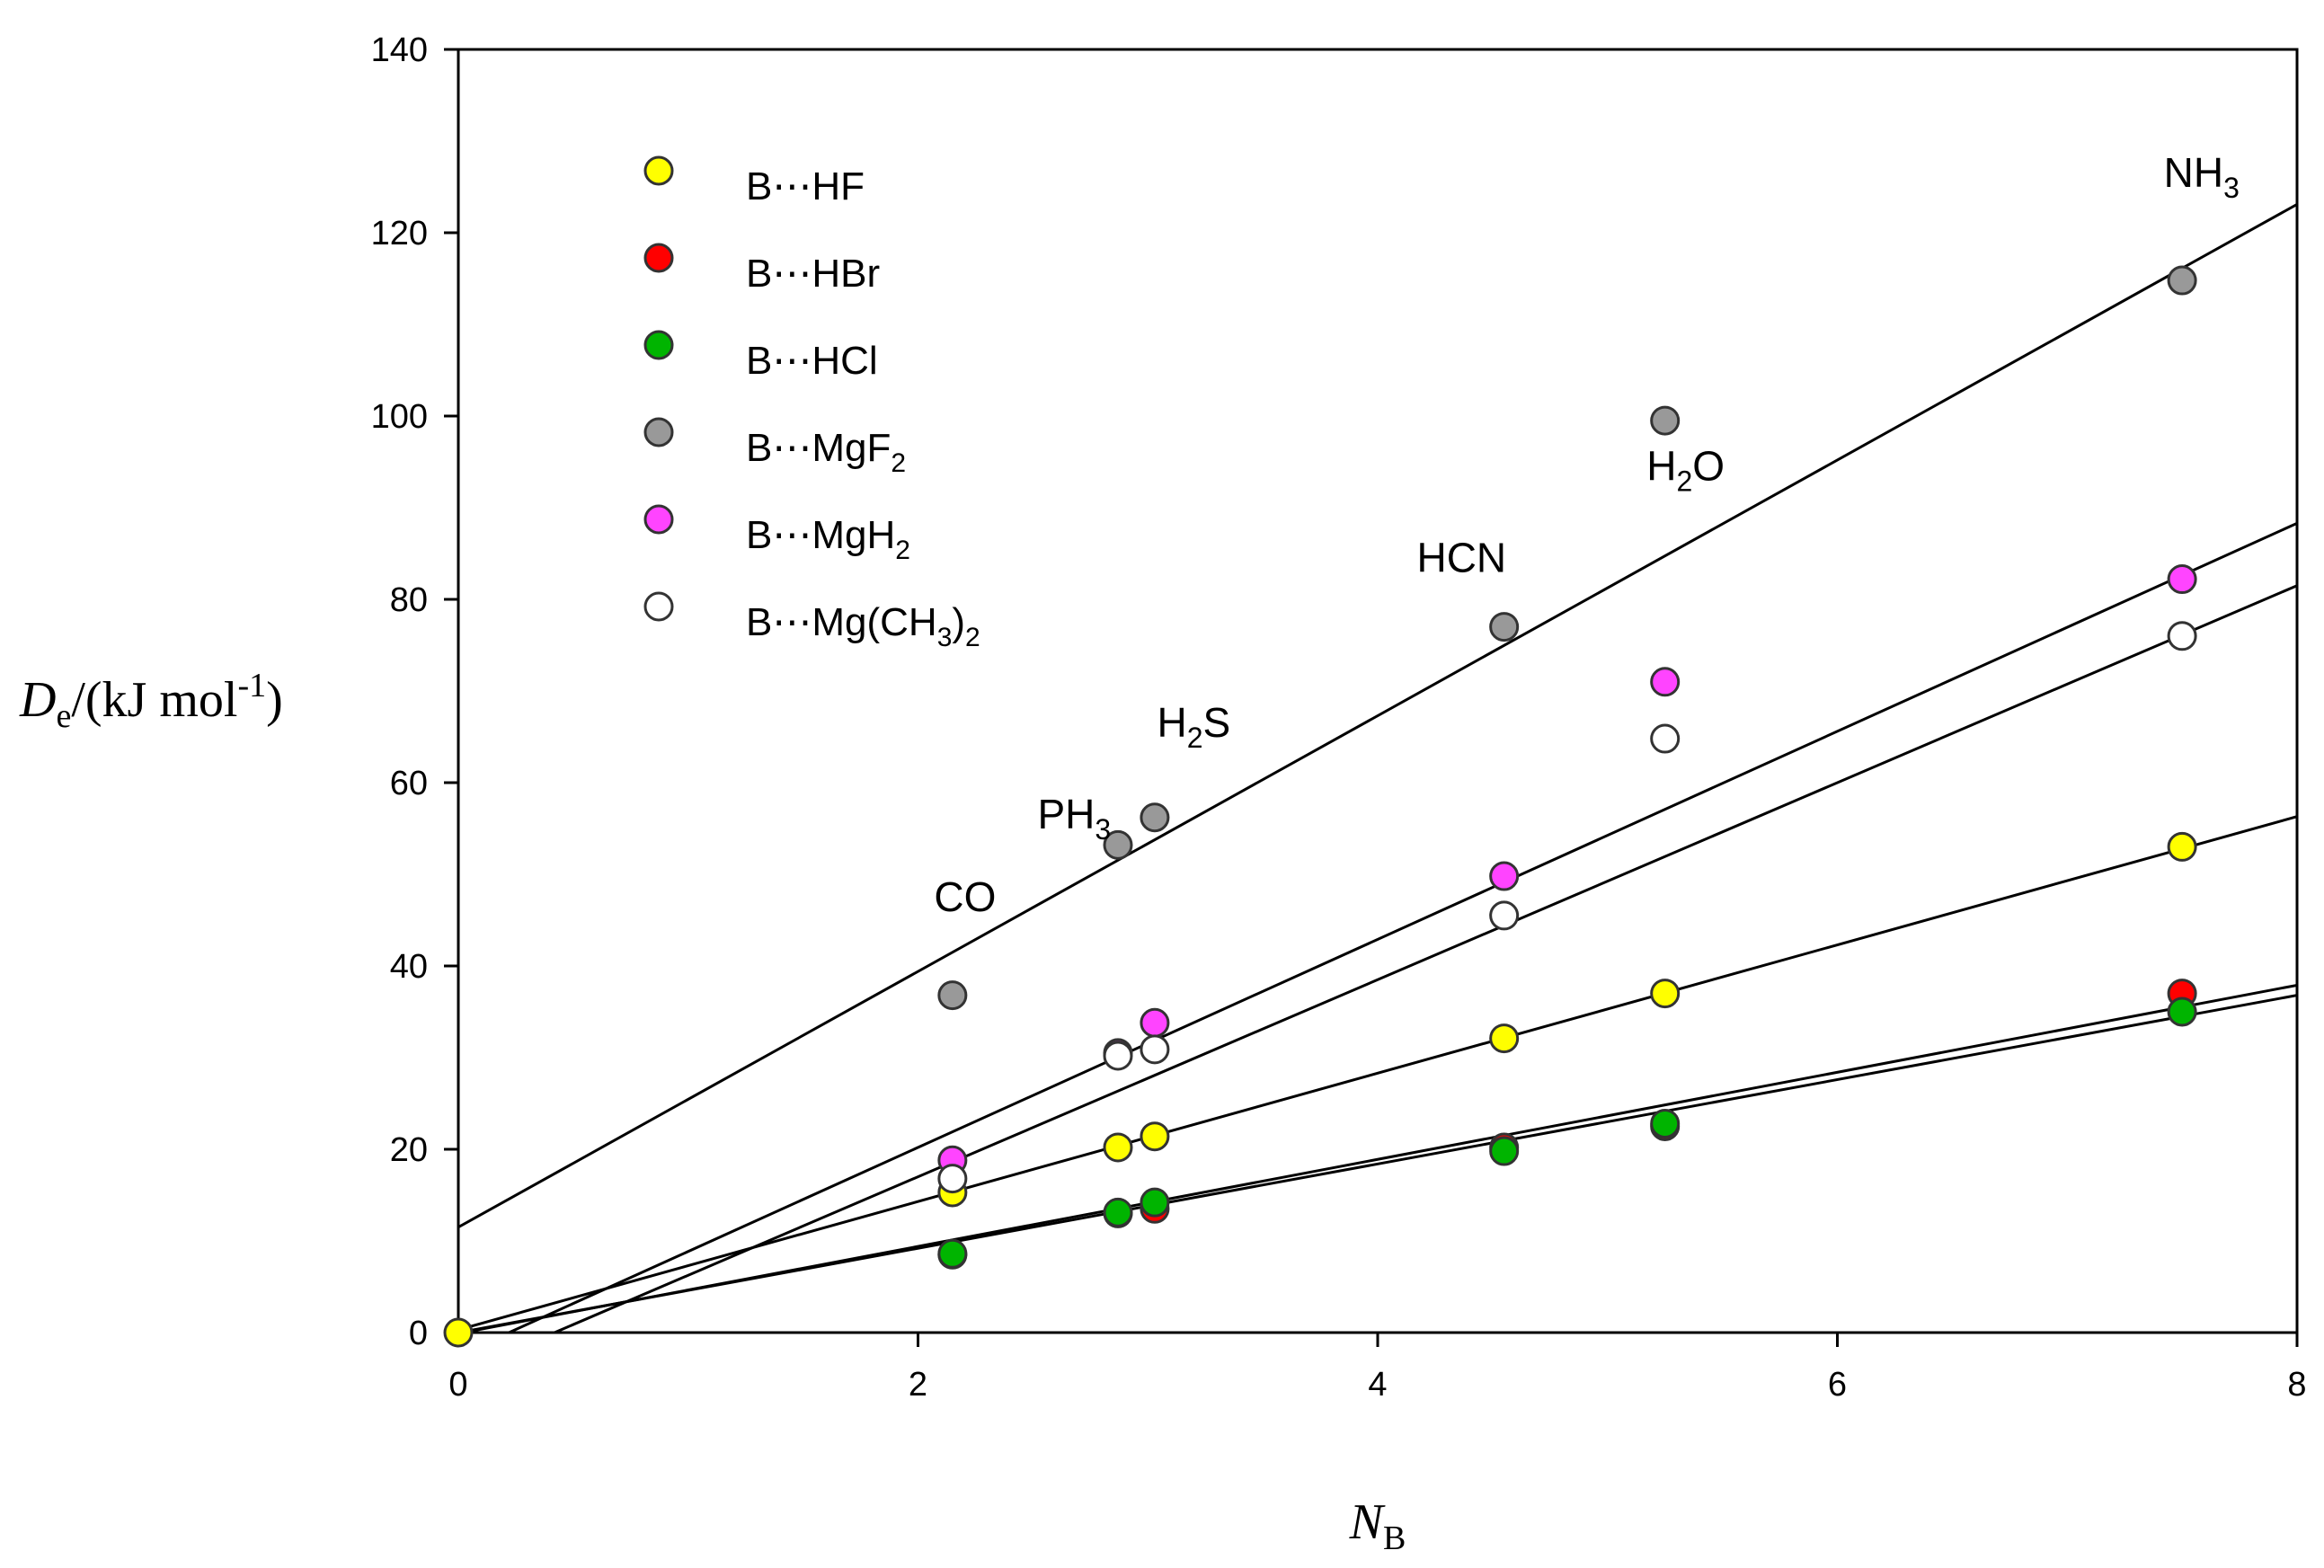  Describe the element at coordinates (409, 600) in the screenshot. I see `y-tick-label: 80` at that location.